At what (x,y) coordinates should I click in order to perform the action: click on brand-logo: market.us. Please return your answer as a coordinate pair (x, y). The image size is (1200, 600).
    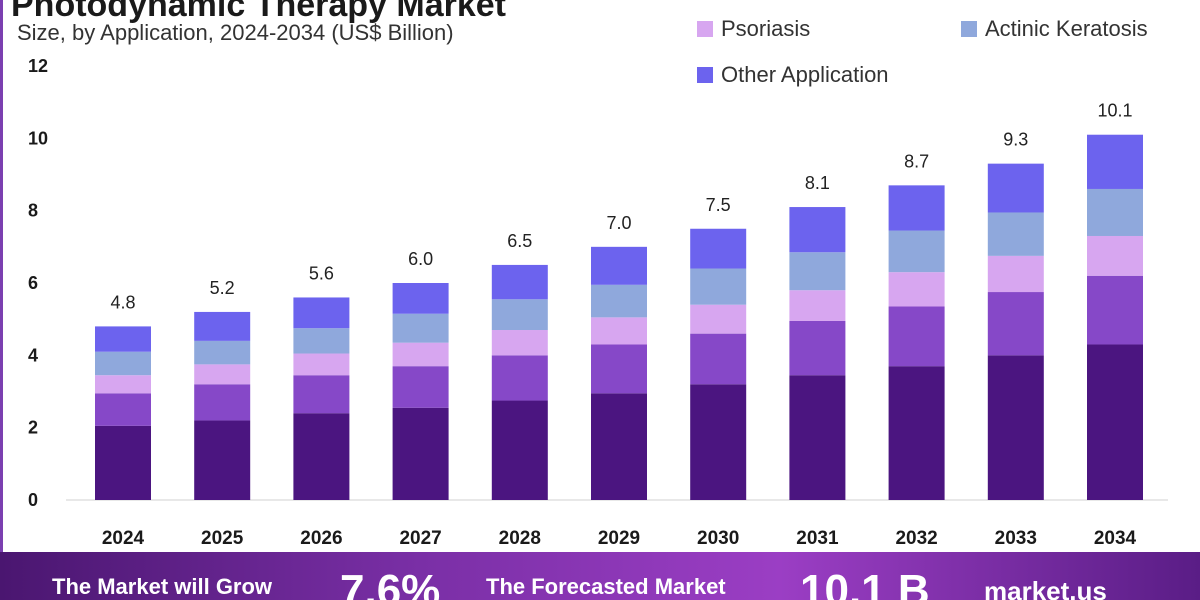
    Looking at the image, I should click on (1045, 588).